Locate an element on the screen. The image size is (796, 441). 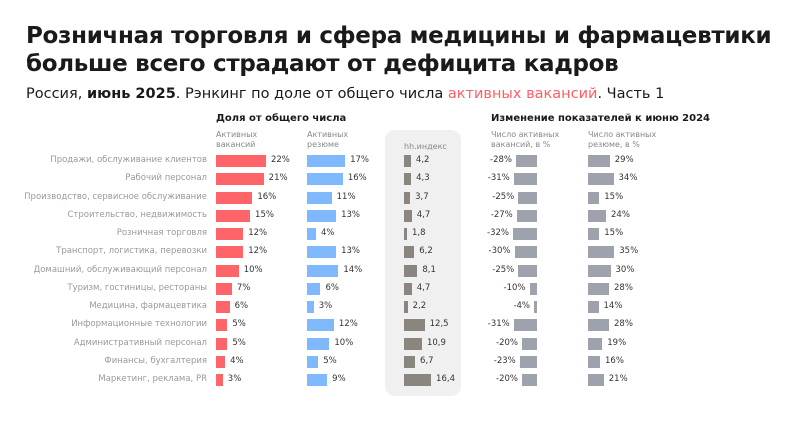
resumes-value: 14% is located at coordinates (353, 269).